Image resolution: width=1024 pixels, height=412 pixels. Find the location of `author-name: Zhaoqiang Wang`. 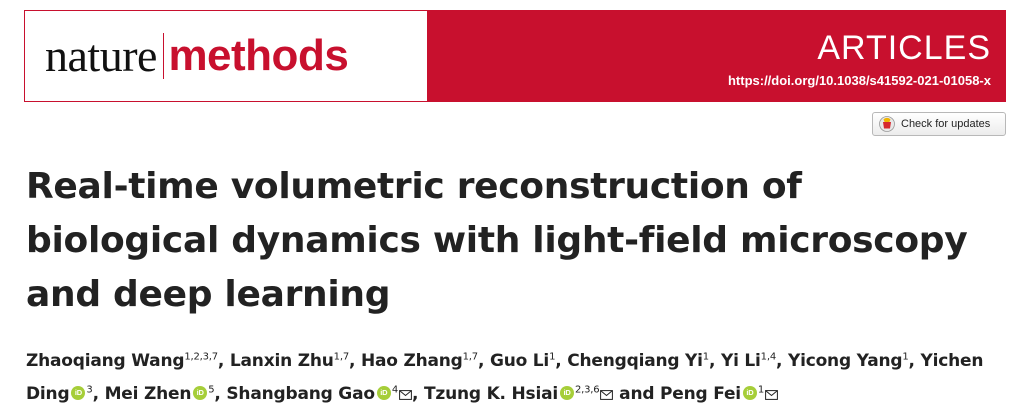

author-name: Zhaoqiang Wang is located at coordinates (105, 361).